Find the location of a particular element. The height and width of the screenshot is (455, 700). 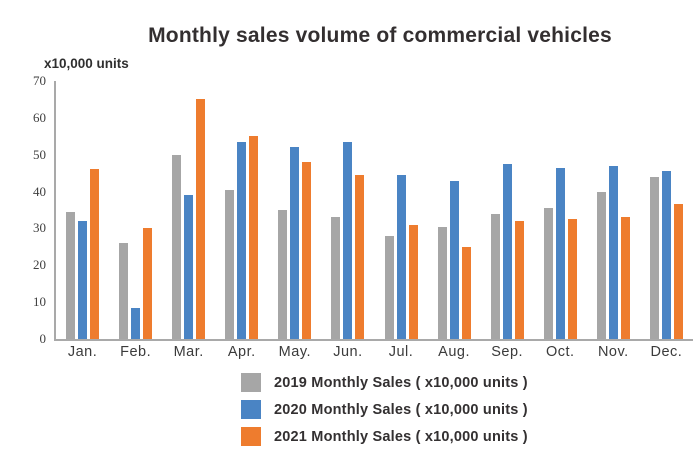

month-group: Nov. is located at coordinates (613, 220).